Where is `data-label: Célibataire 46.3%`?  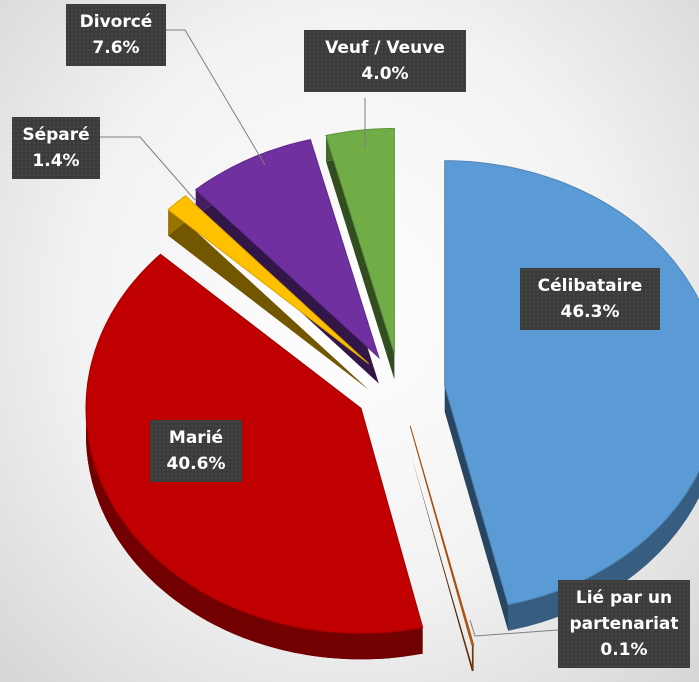 data-label: Célibataire 46.3% is located at coordinates (590, 299).